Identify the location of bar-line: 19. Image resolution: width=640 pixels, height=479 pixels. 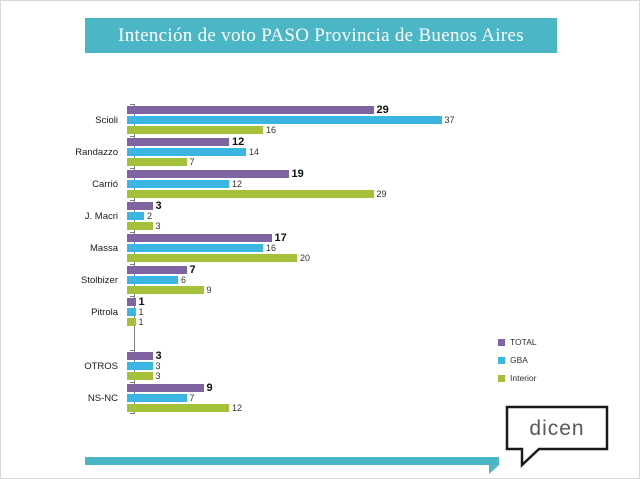
(257, 174).